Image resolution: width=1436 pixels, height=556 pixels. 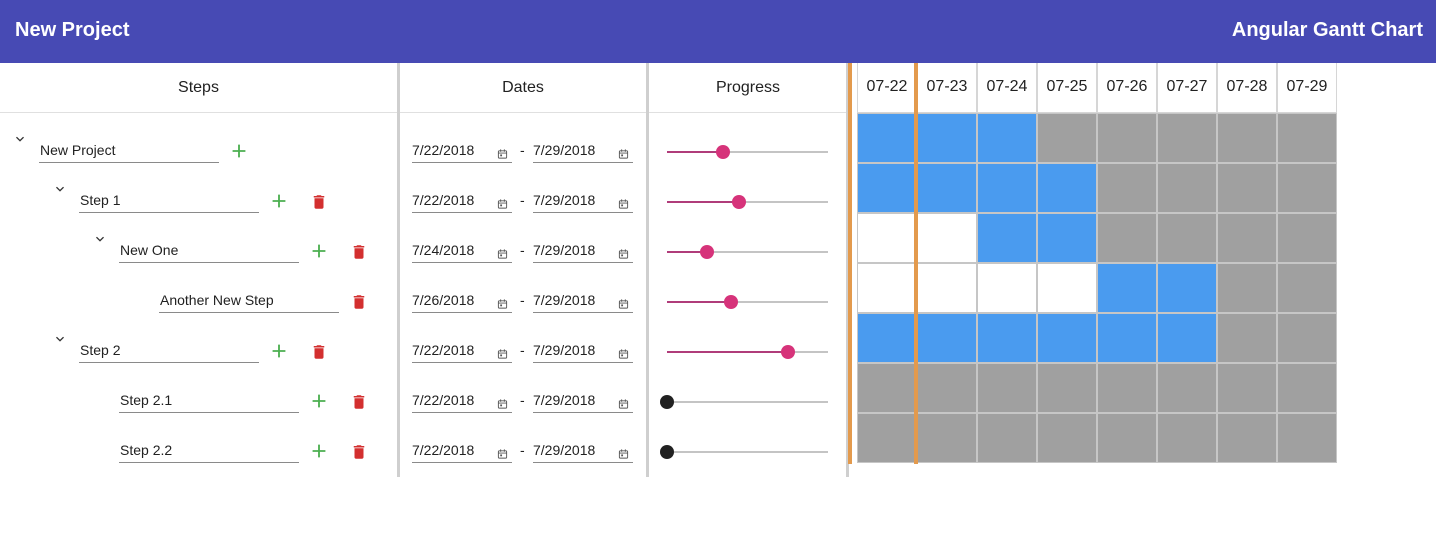 What do you see at coordinates (209, 251) in the screenshot?
I see `step-name-input: New One` at bounding box center [209, 251].